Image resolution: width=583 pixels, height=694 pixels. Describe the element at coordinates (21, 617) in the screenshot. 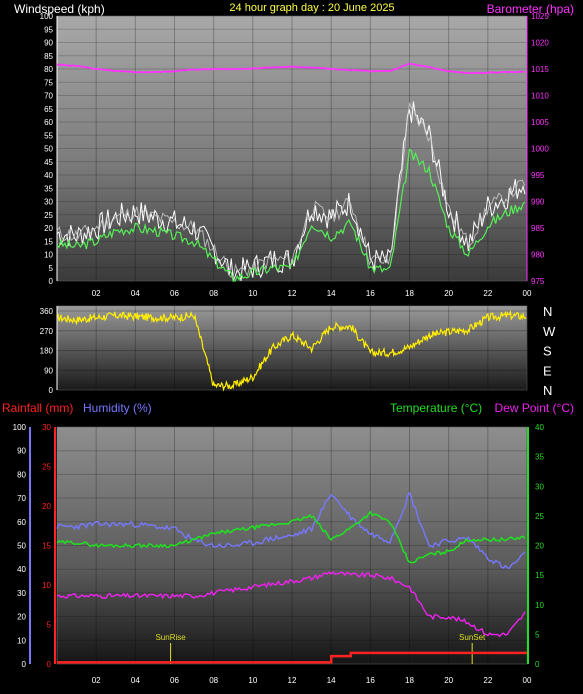

I see `humidity-tick-label: 20` at that location.